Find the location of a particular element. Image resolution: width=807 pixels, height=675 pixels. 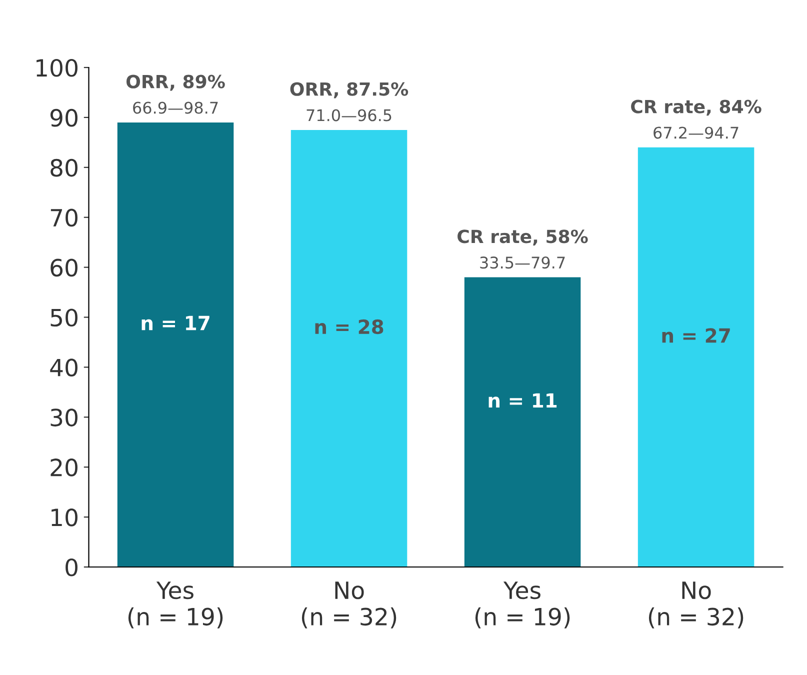

data-label: CR rate, 84% 67.2—94.7 is located at coordinates (696, 119).